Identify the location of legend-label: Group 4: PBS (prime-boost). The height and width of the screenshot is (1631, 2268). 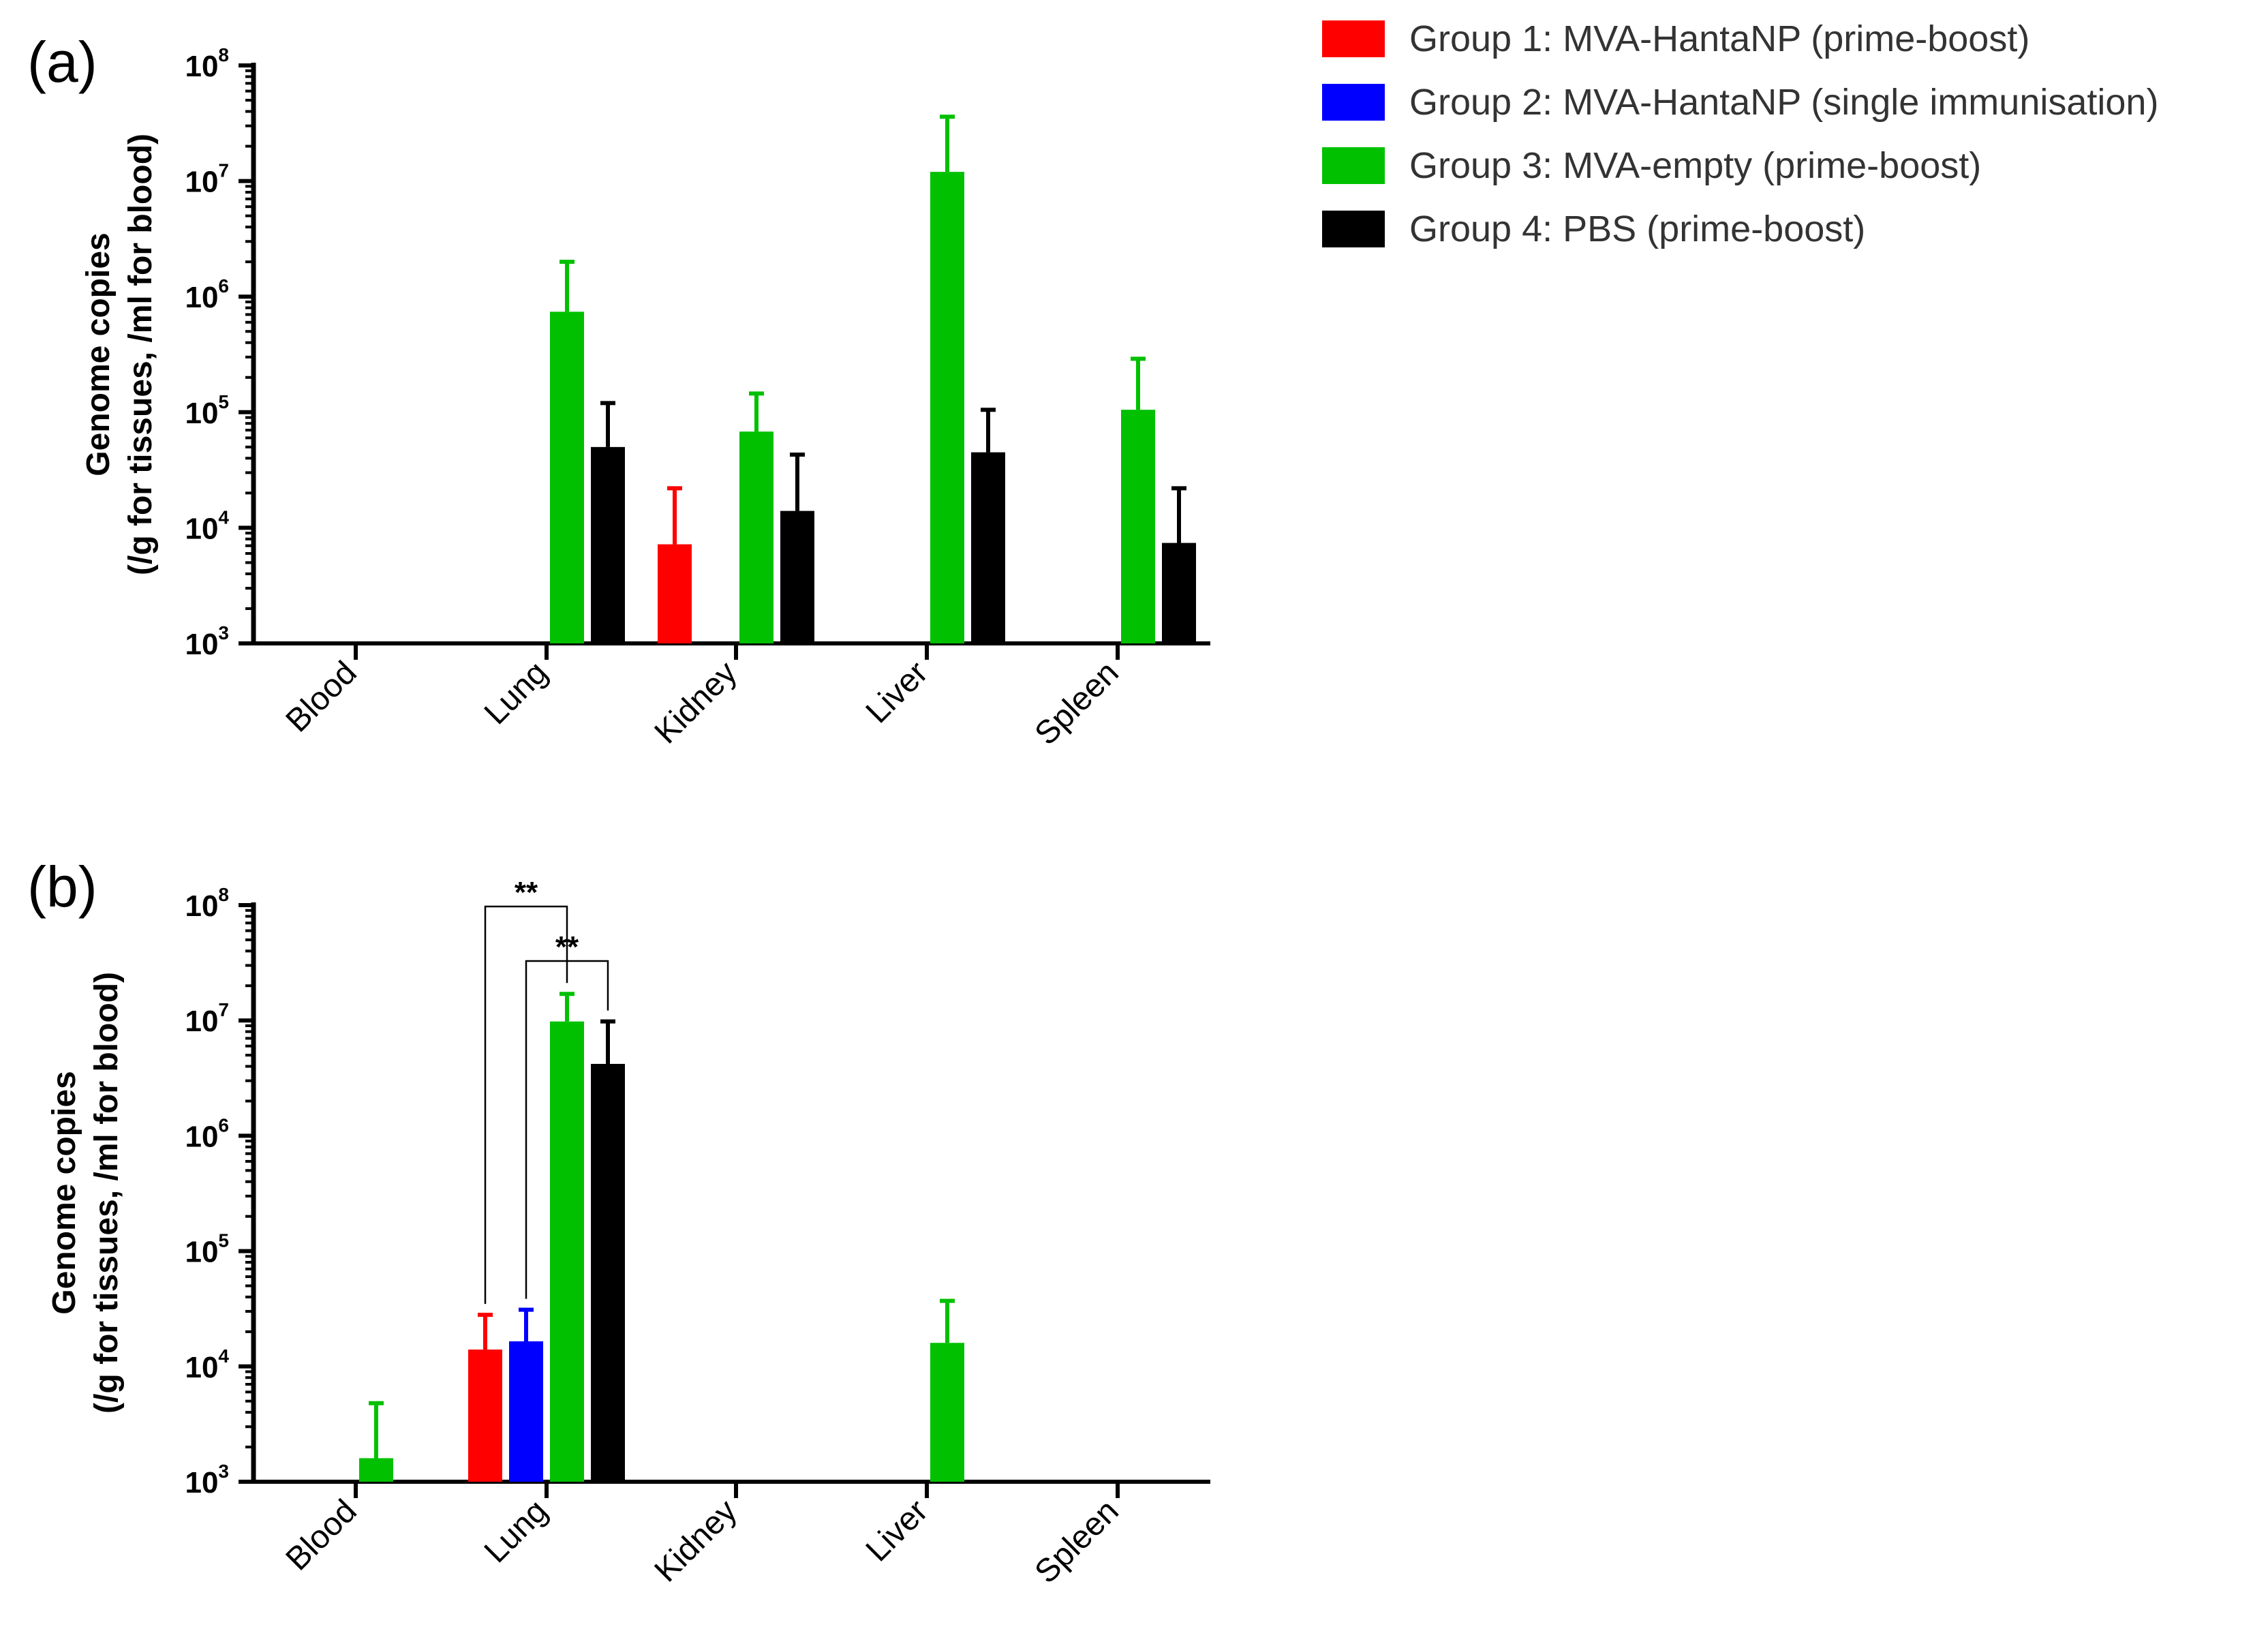
(1637, 229).